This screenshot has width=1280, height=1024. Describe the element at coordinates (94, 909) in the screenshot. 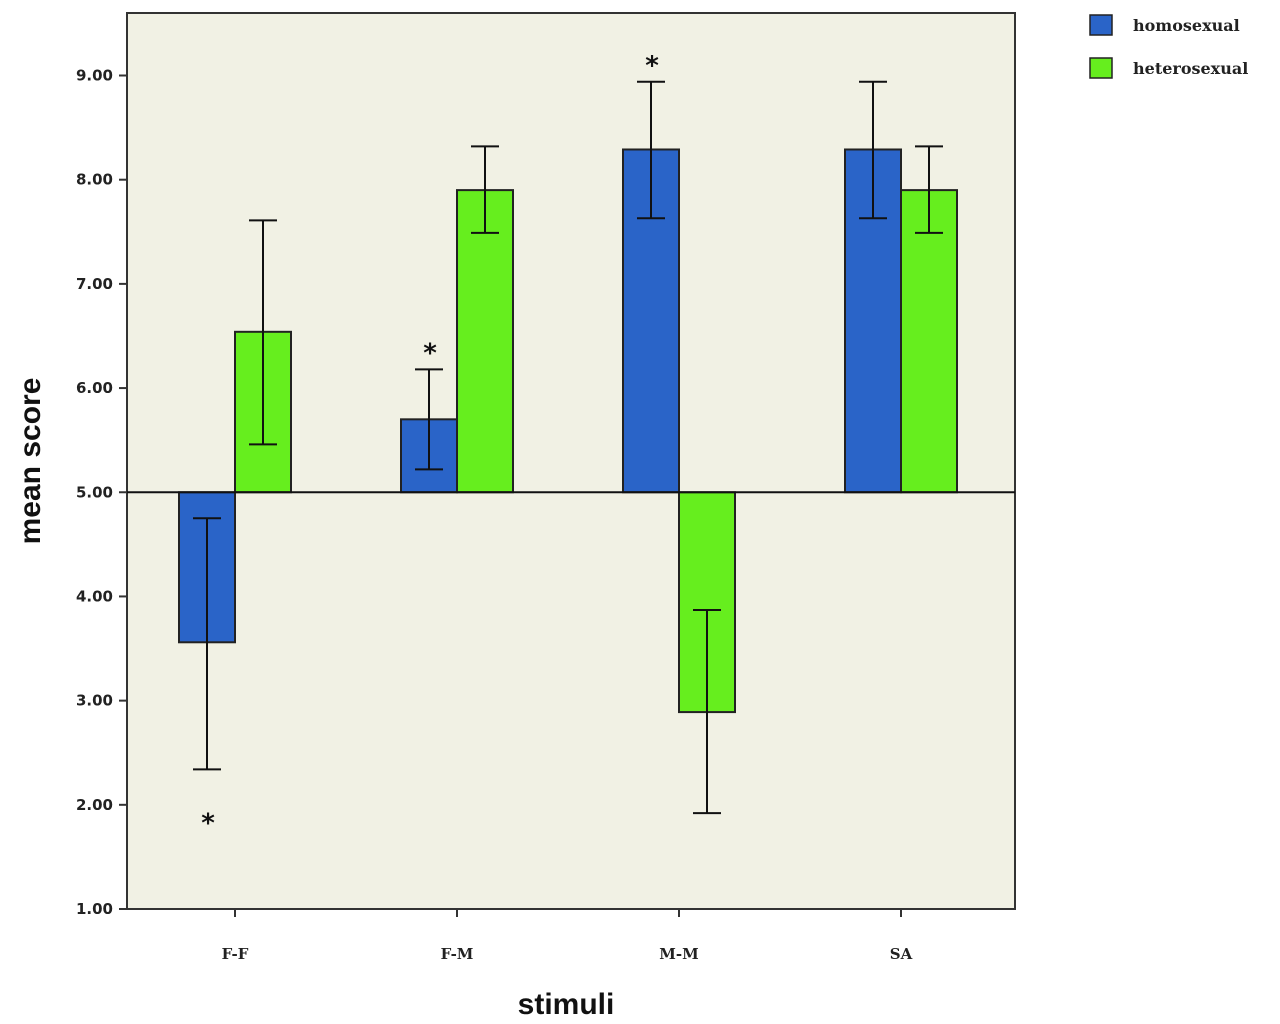

I see `y-tick-label-0: 1.00` at that location.